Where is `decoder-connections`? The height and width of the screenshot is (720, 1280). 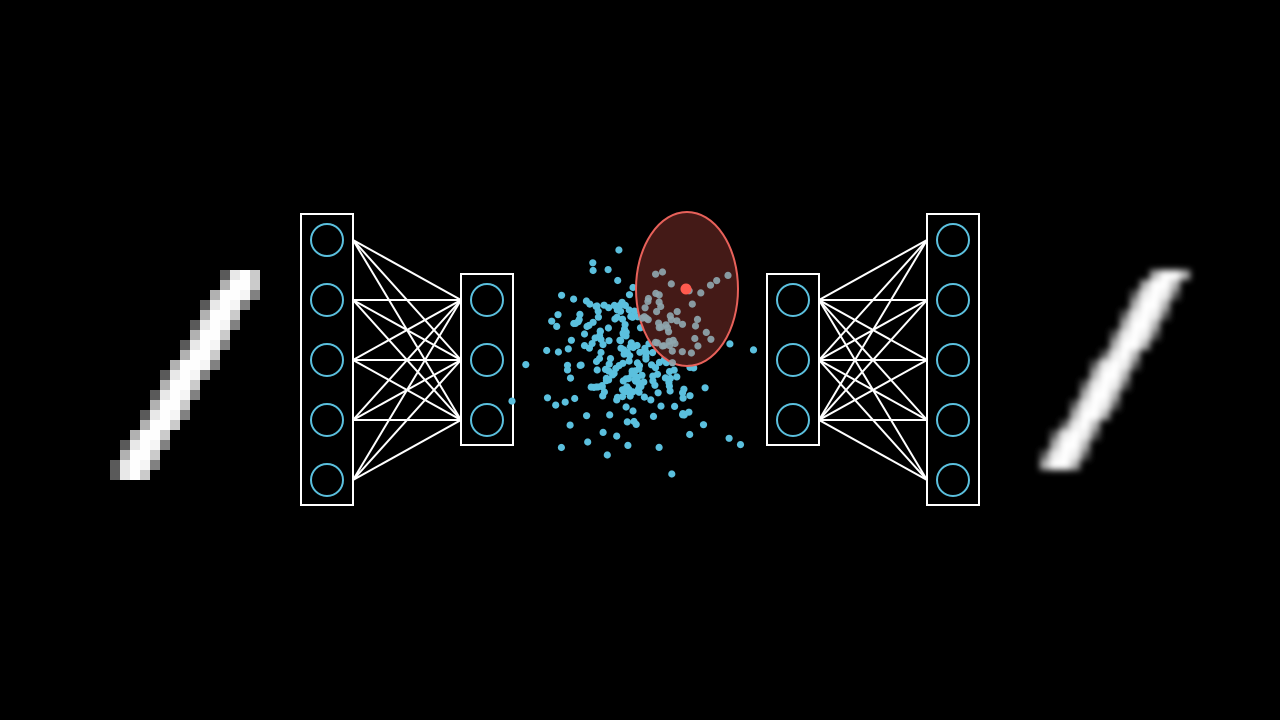 decoder-connections is located at coordinates (873, 360).